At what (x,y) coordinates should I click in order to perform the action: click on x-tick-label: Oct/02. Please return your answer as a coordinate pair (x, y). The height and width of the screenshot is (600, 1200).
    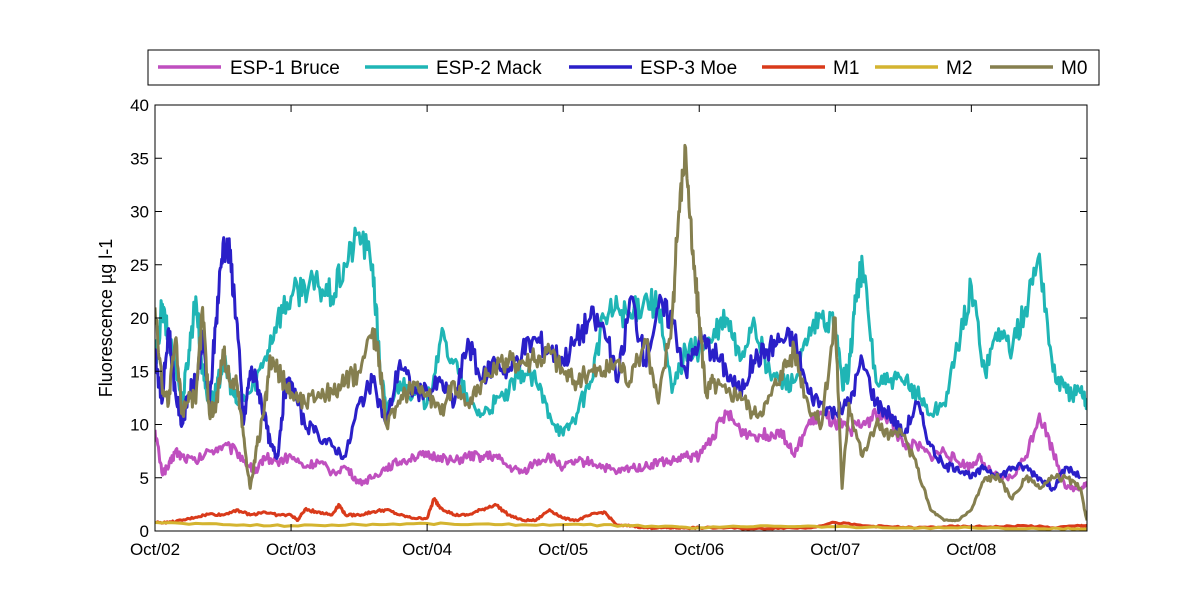
    Looking at the image, I should click on (155, 549).